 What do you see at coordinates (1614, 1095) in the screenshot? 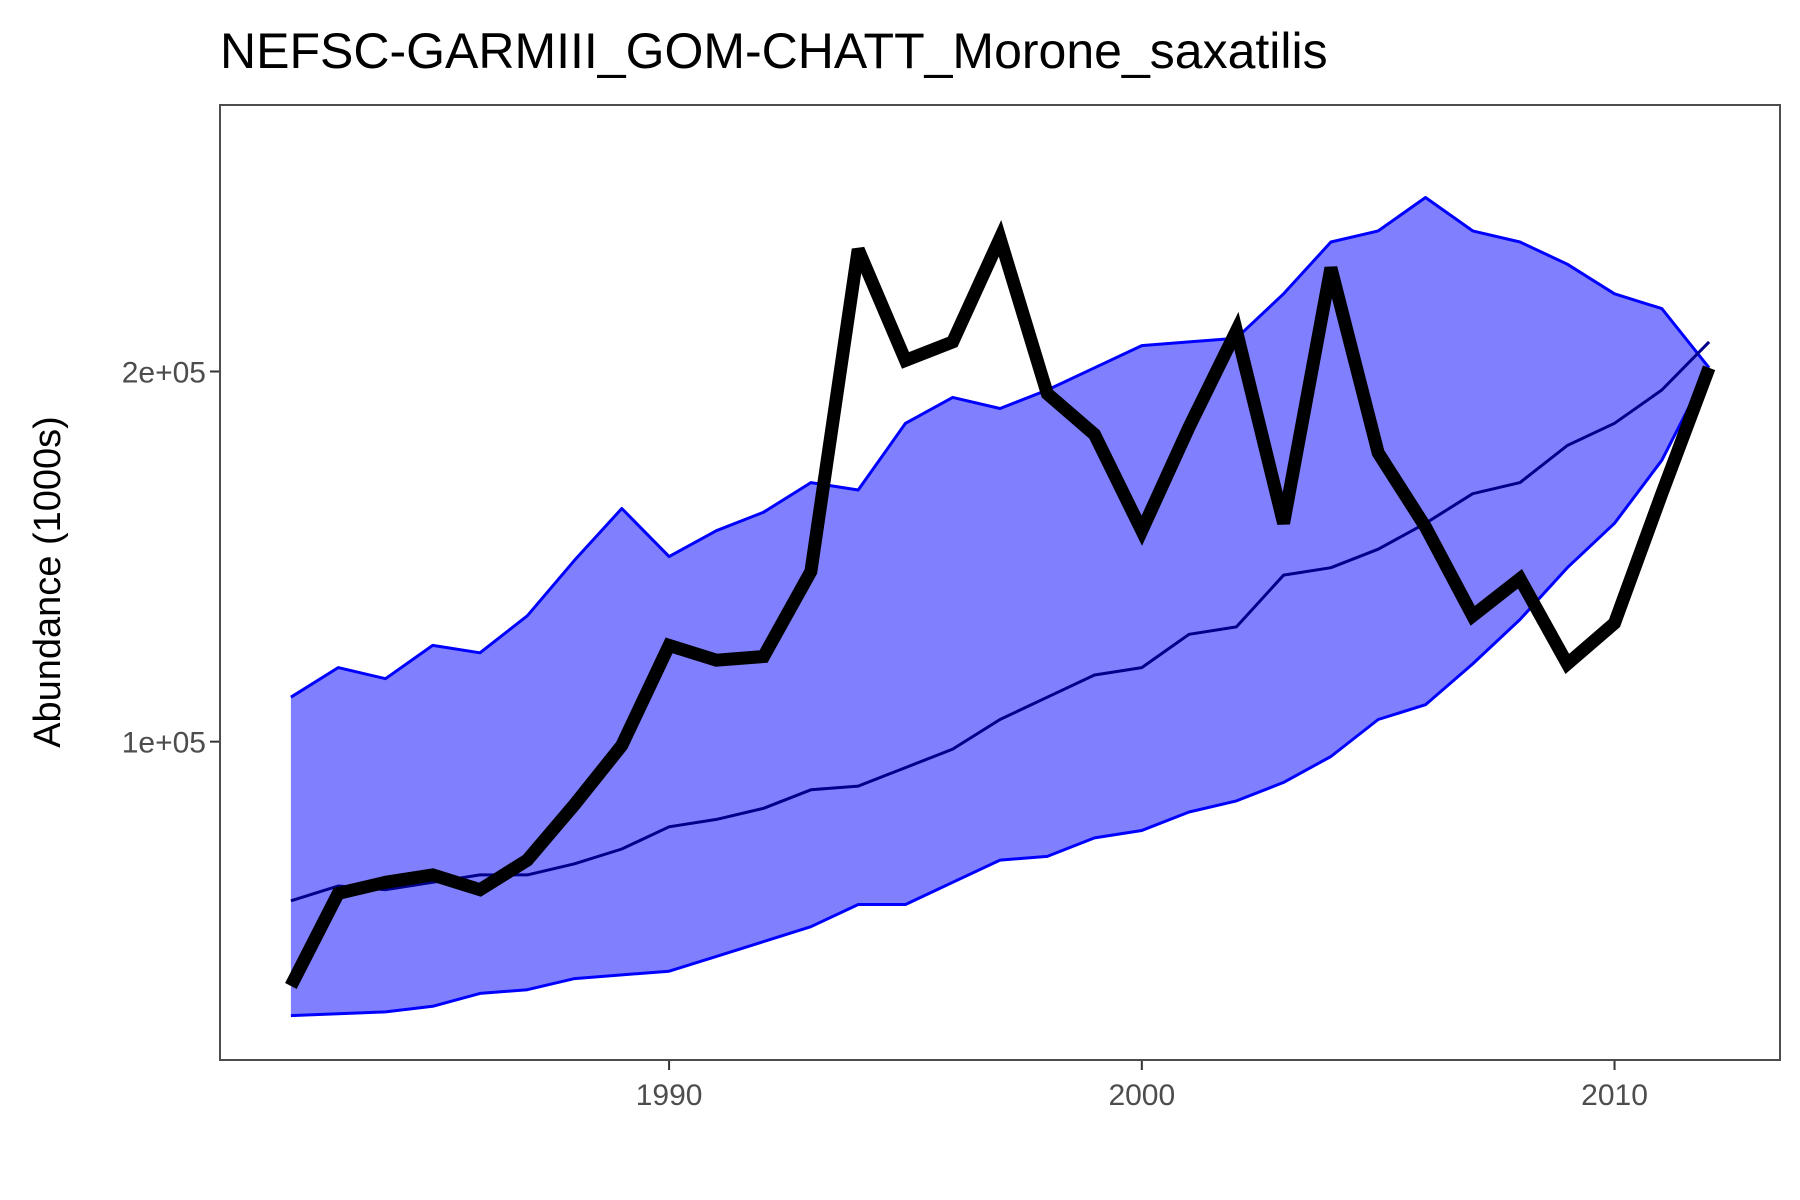
I see `x-tick-label: 2010` at bounding box center [1614, 1095].